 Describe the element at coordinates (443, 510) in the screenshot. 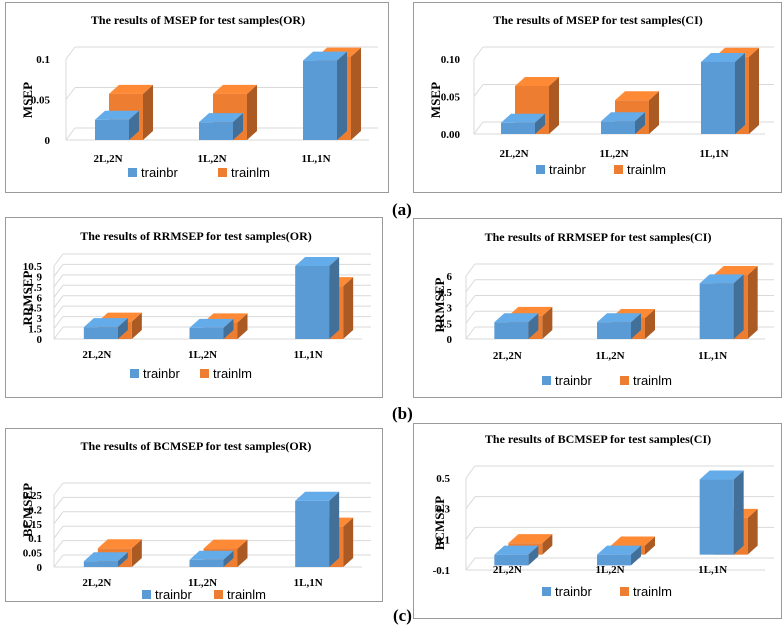

I see `y-tick-label: 0.3` at that location.